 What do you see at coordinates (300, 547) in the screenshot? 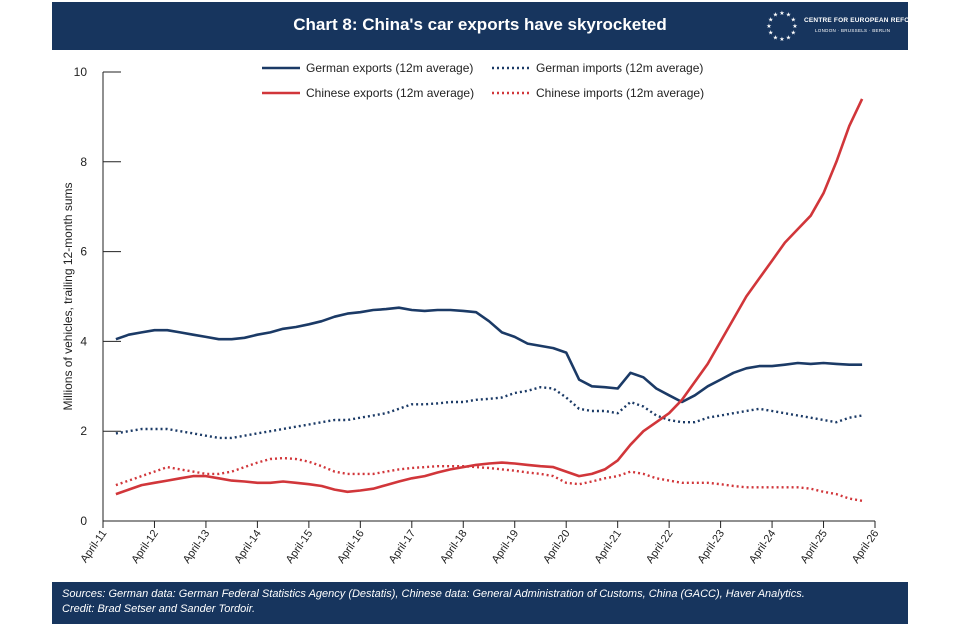
I see `x-tick-label: April-15` at bounding box center [300, 547].